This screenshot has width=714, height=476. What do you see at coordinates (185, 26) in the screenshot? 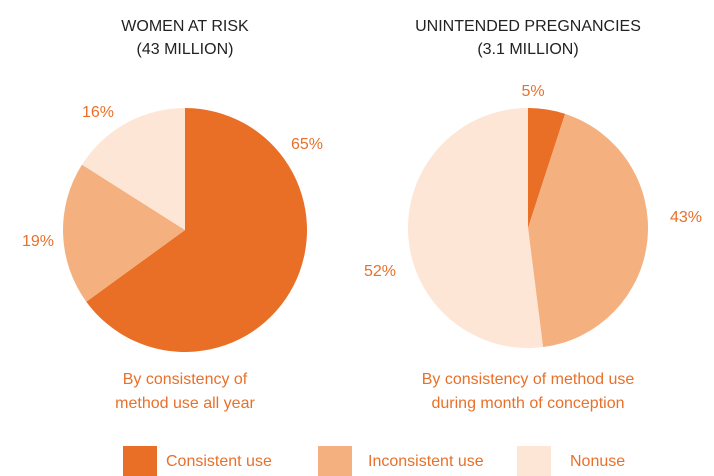
I see `chart-title: WOMEN AT RISK` at bounding box center [185, 26].